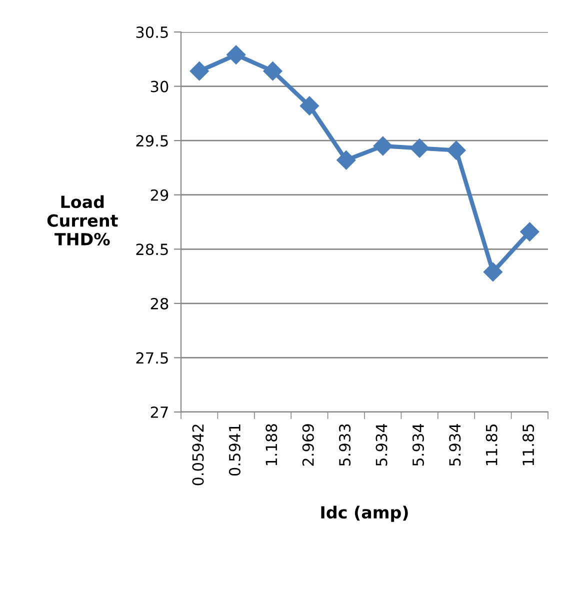 This screenshot has height=589, width=566. What do you see at coordinates (152, 250) in the screenshot?
I see `y-tick-label: 28.5` at bounding box center [152, 250].